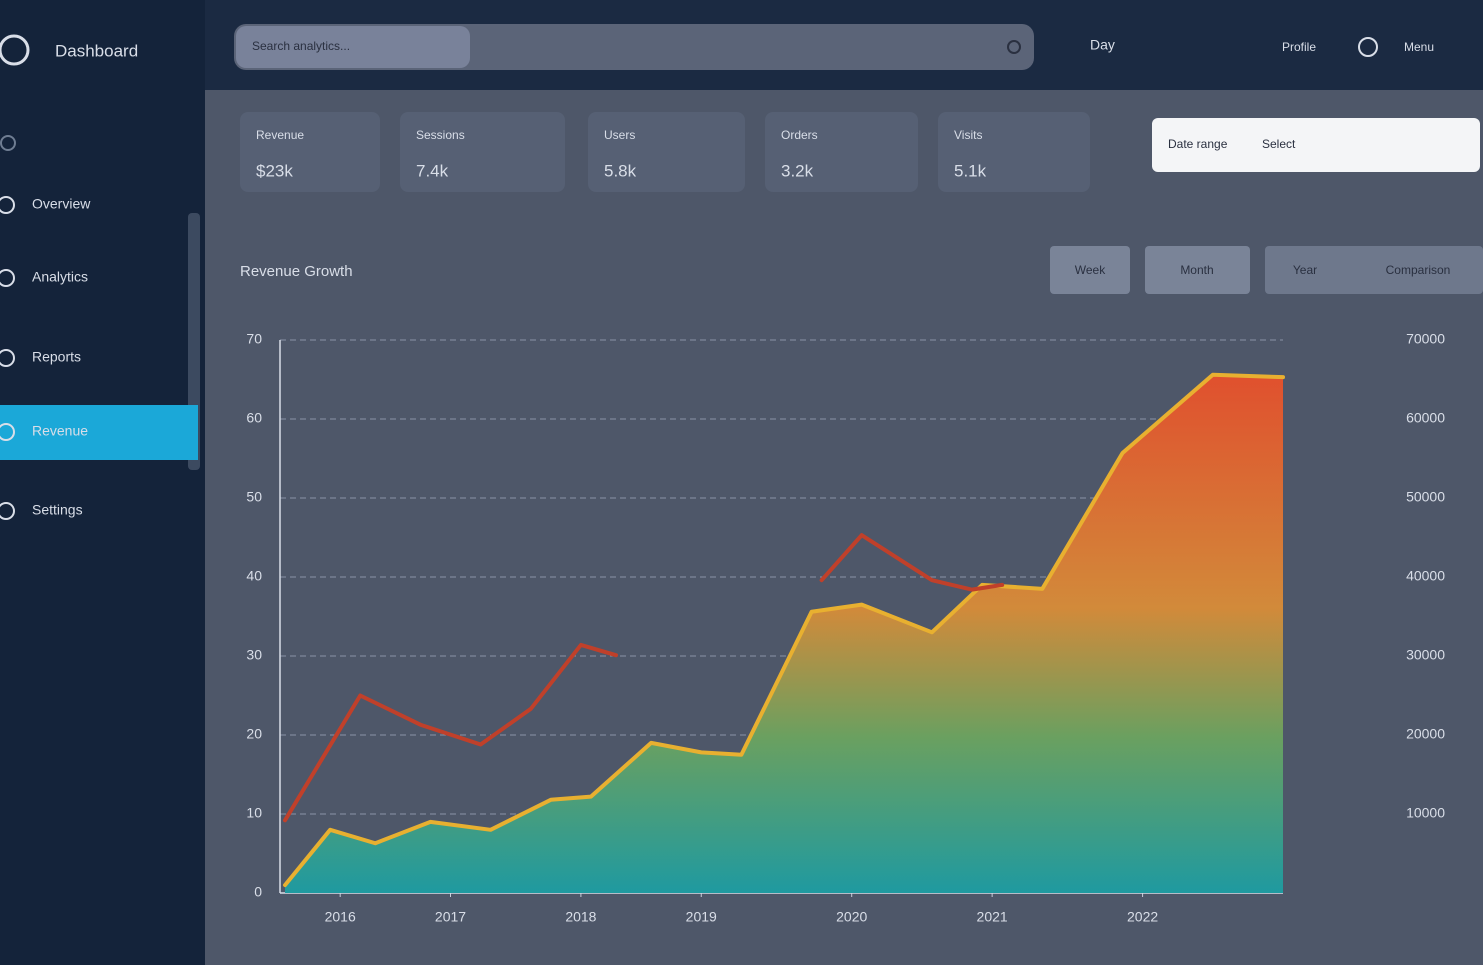  Describe the element at coordinates (1425, 813) in the screenshot. I see `y2-tick-label: 10000` at that location.